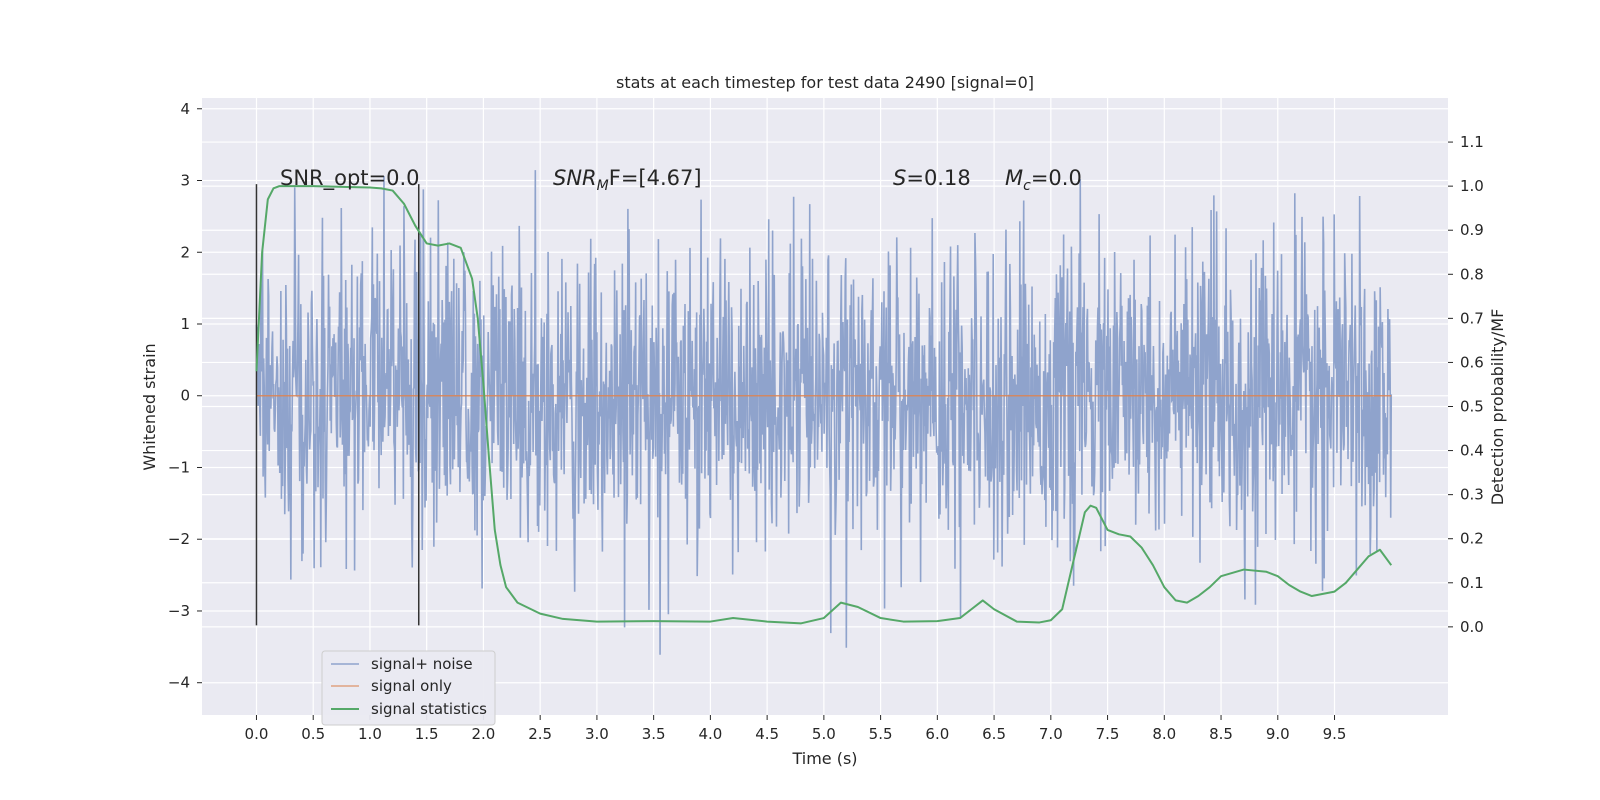  Describe the element at coordinates (1497, 407) in the screenshot. I see `y-right-axis-label: Detection probability/MF` at that location.